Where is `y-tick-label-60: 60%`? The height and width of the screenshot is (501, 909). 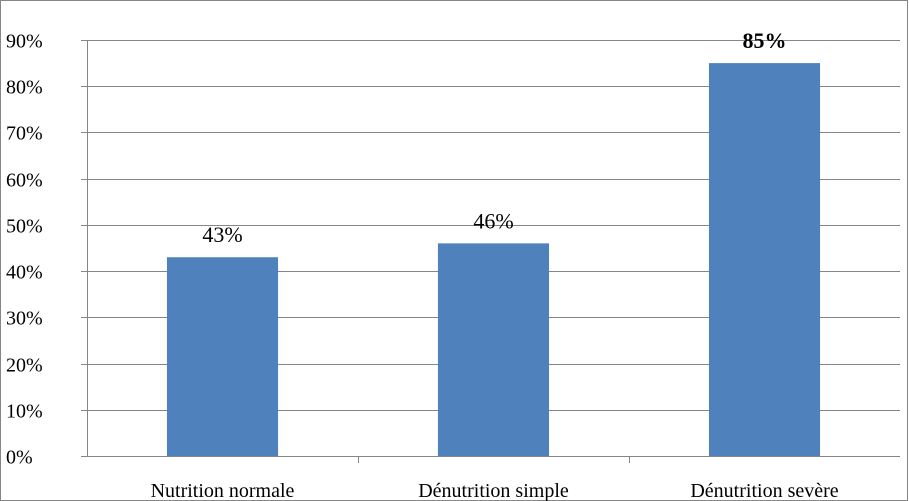 y-tick-label-60: 60% is located at coordinates (24, 181).